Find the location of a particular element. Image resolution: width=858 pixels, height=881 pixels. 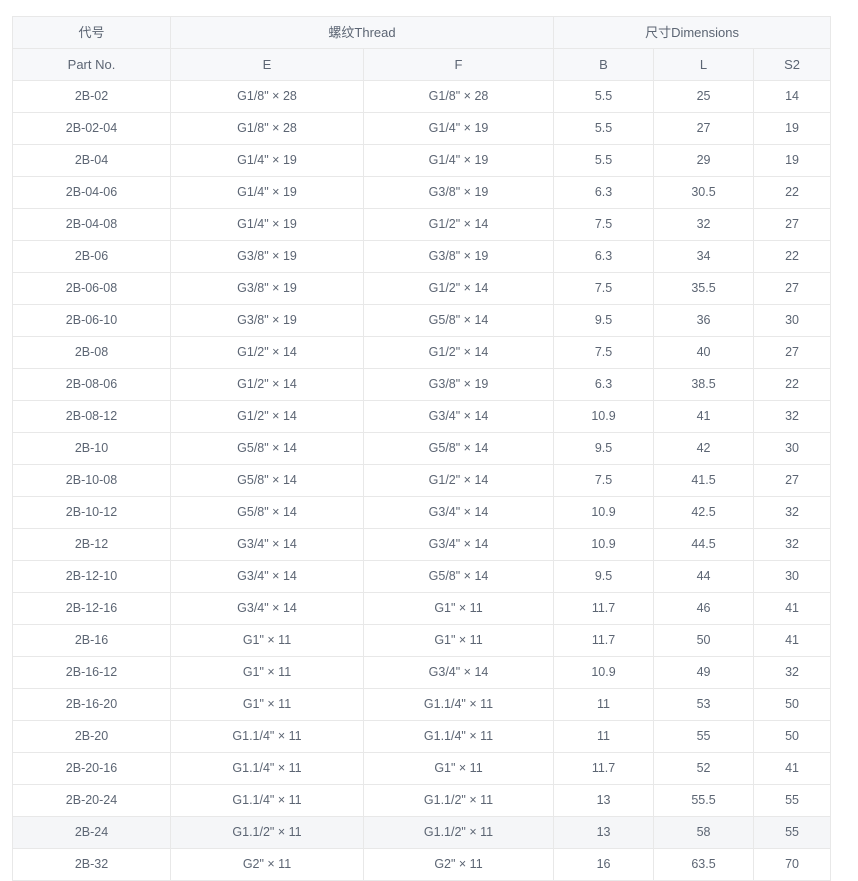

cell-part-no: 2B-02 is located at coordinates (91, 96).